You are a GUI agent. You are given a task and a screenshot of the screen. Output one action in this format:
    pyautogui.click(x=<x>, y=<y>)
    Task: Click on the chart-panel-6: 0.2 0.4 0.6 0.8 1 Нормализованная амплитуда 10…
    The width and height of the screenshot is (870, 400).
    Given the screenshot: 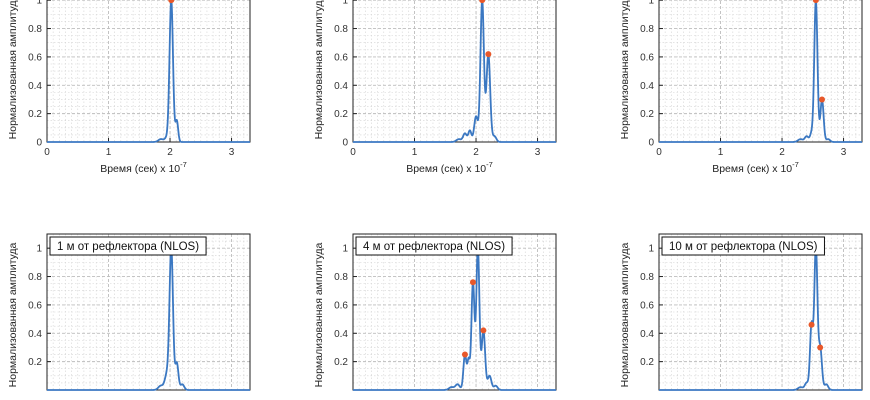 What is the action you would take?
    pyautogui.click(x=741, y=312)
    